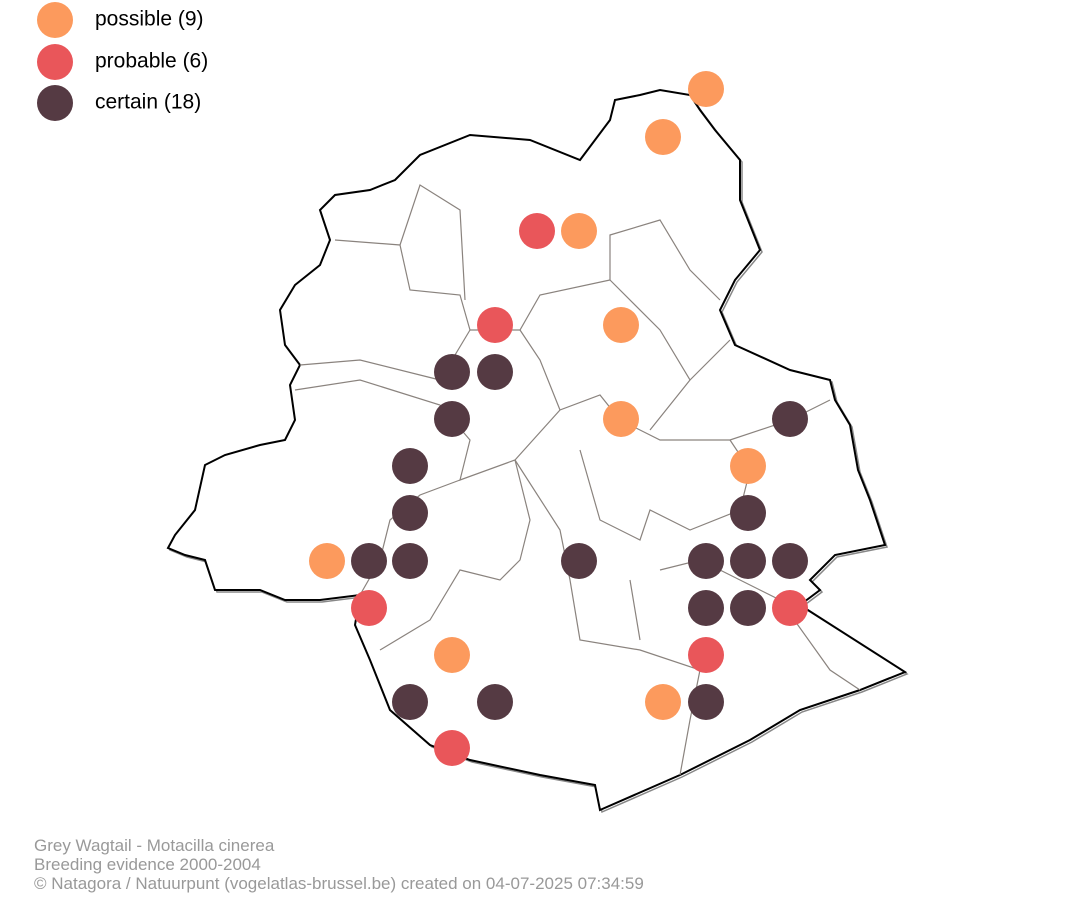 This screenshot has width=1074, height=900. Describe the element at coordinates (148, 102) in the screenshot. I see `legend-label: certain (18)` at that location.